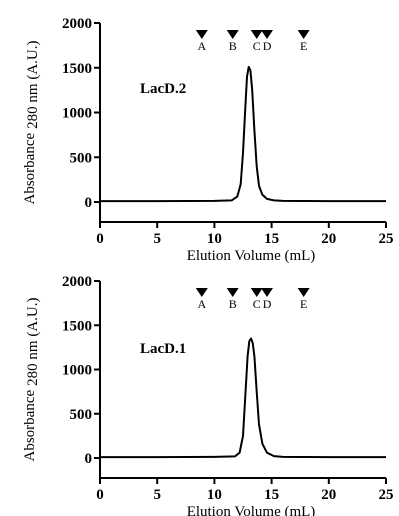 The height and width of the screenshot is (516, 399). I want to click on panel-label: LacD.1, so click(163, 349).